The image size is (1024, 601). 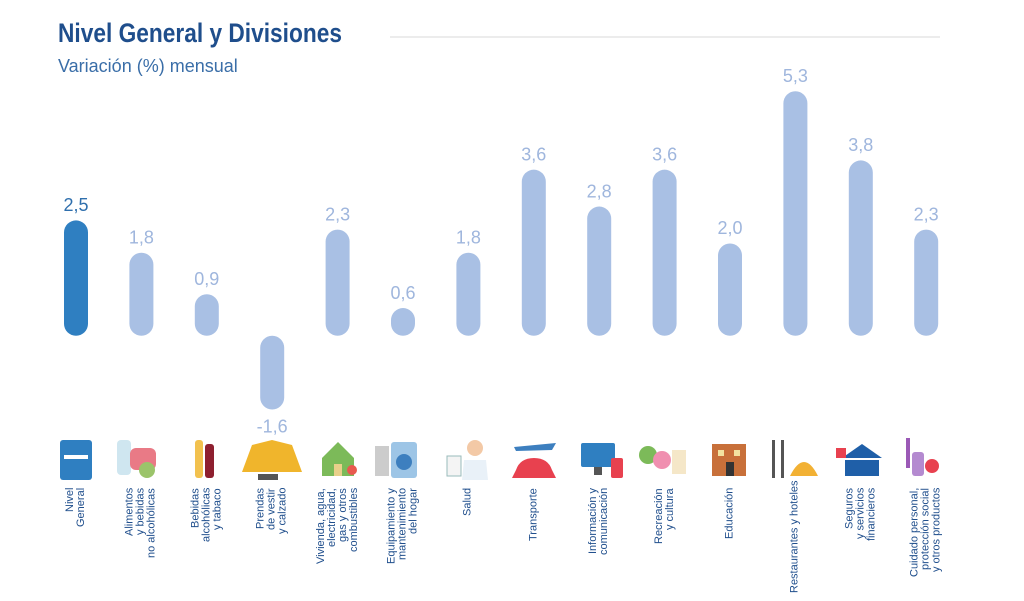 What do you see at coordinates (148, 66) in the screenshot?
I see `chart-subtitle: Variación (%) mensual` at bounding box center [148, 66].